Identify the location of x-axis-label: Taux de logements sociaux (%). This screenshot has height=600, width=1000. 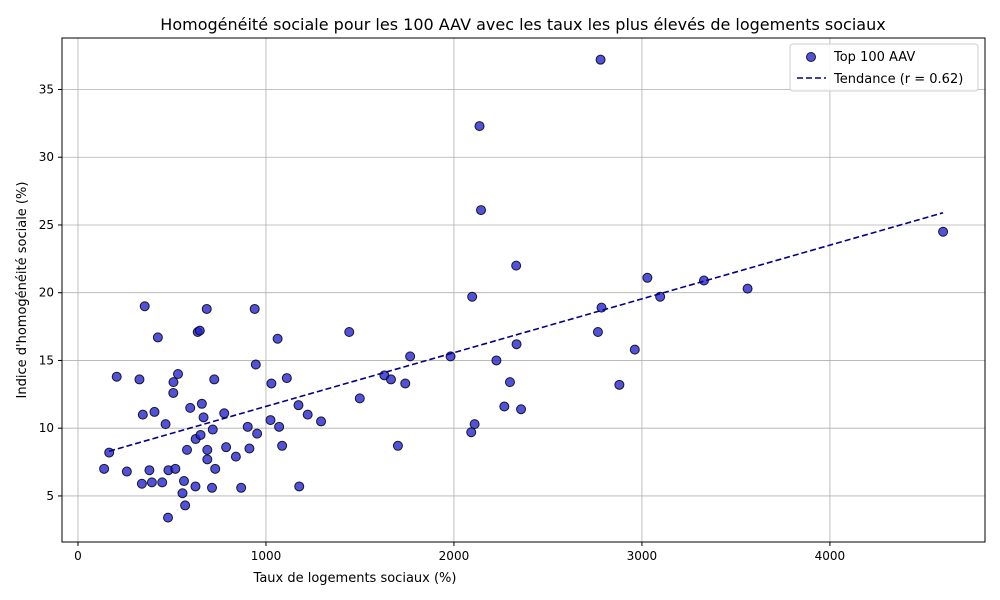
(355, 578).